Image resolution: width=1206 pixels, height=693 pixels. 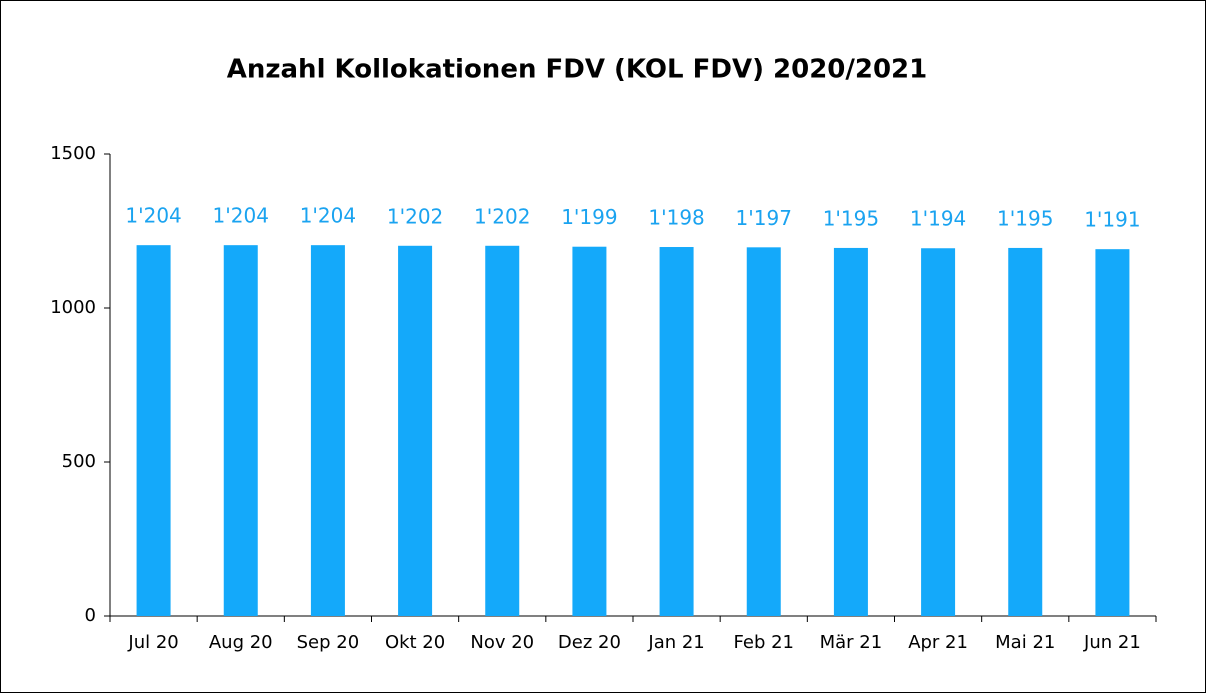 I want to click on y-tick-label: 500, so click(x=79, y=461).